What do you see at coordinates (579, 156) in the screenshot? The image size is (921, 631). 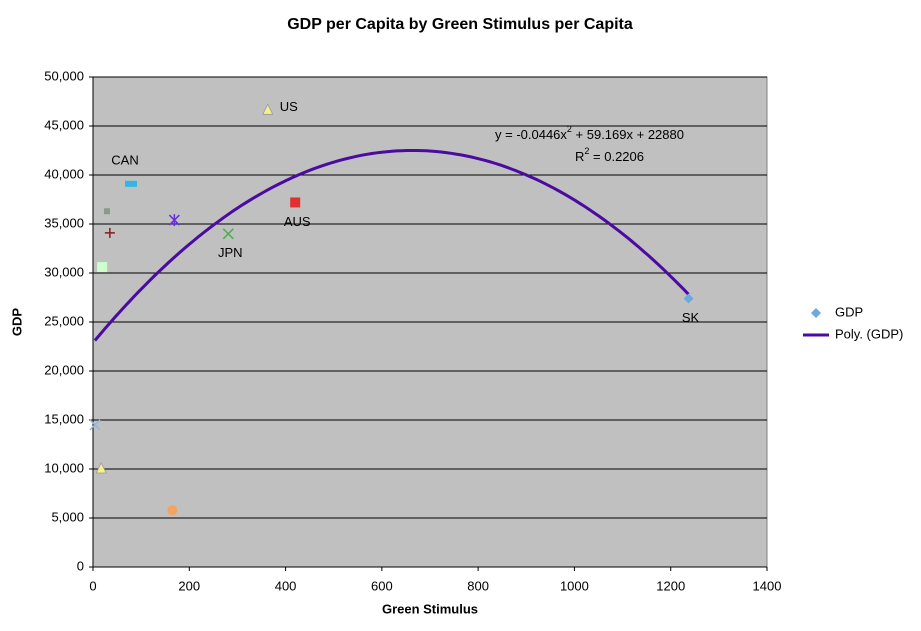 I see `equation-part: R` at bounding box center [579, 156].